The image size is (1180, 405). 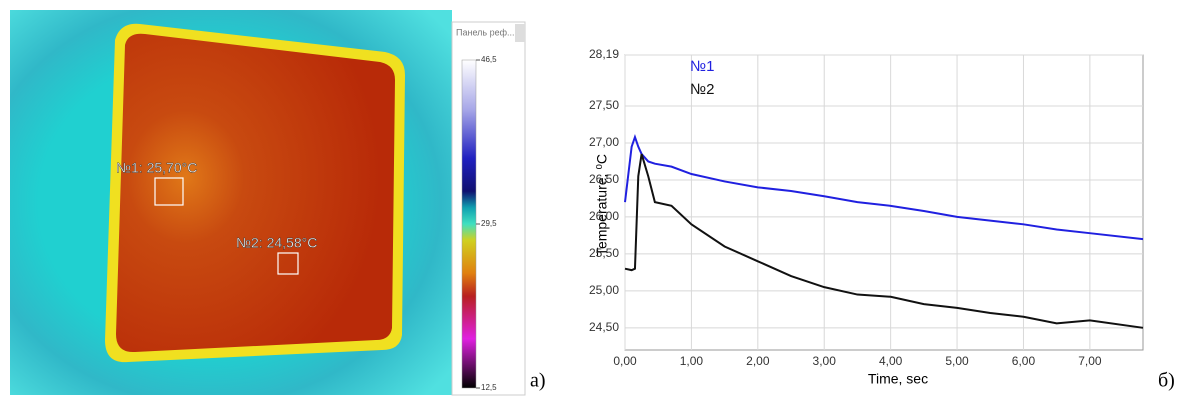 I want to click on x-tick-label: 7,00, so click(x=1090, y=361).